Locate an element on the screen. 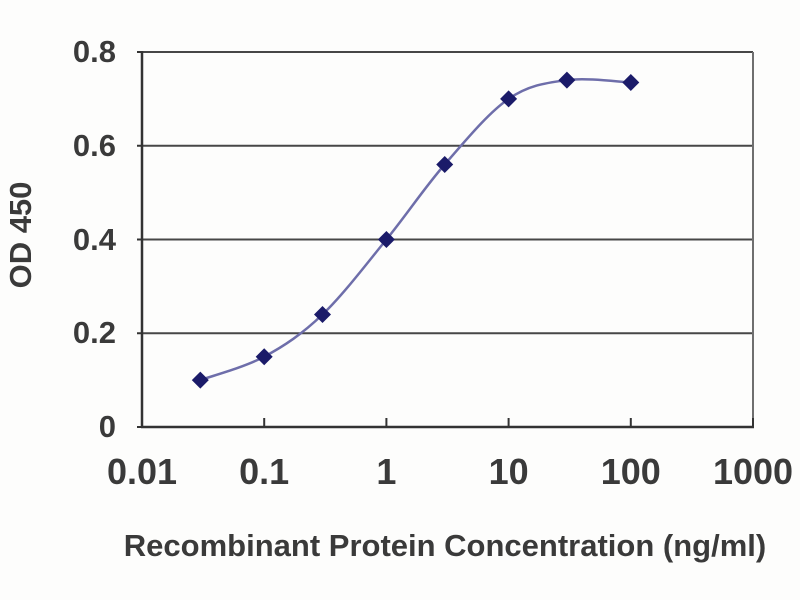  data-point-marker-0.1 is located at coordinates (264, 357).